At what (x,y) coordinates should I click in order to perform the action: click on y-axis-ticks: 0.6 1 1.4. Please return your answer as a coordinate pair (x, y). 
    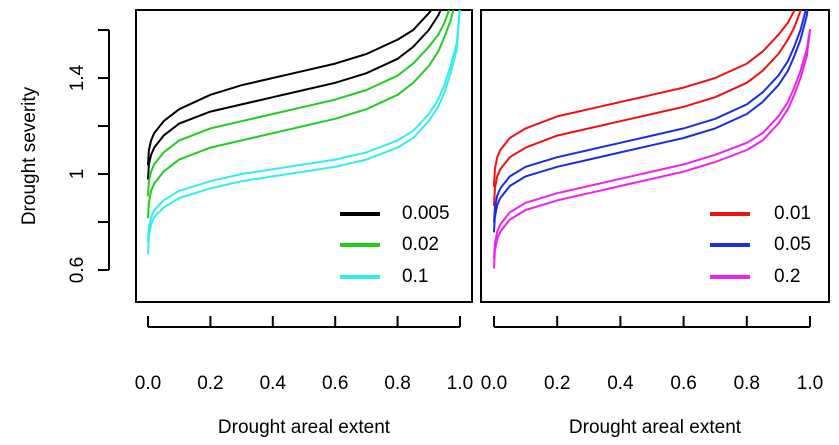
    Looking at the image, I should click on (88, 156).